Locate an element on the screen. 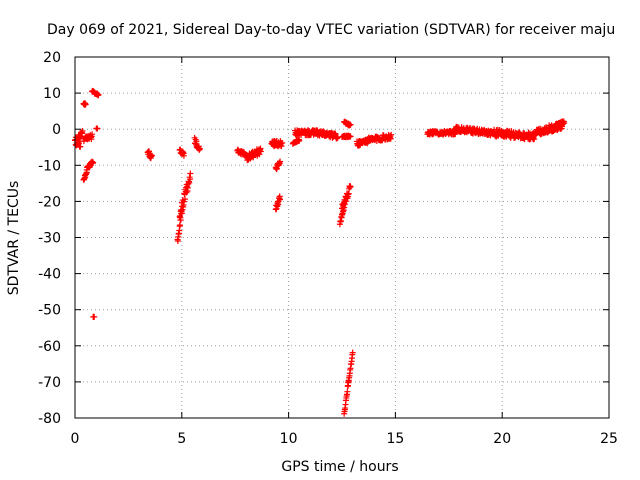  y-tick-label: 20 is located at coordinates (52, 58).